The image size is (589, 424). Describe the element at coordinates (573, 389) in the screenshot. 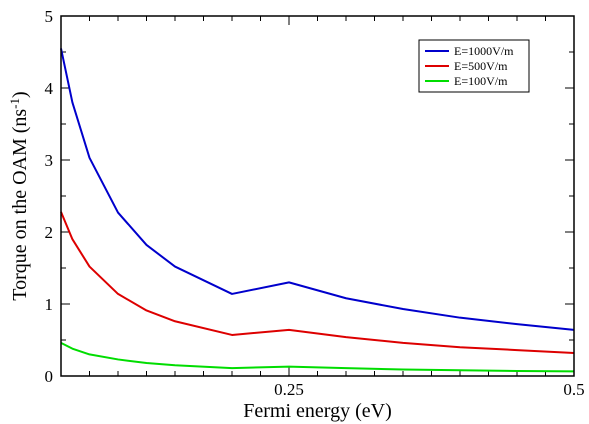

I see `x-tick-label: 0.5` at that location.